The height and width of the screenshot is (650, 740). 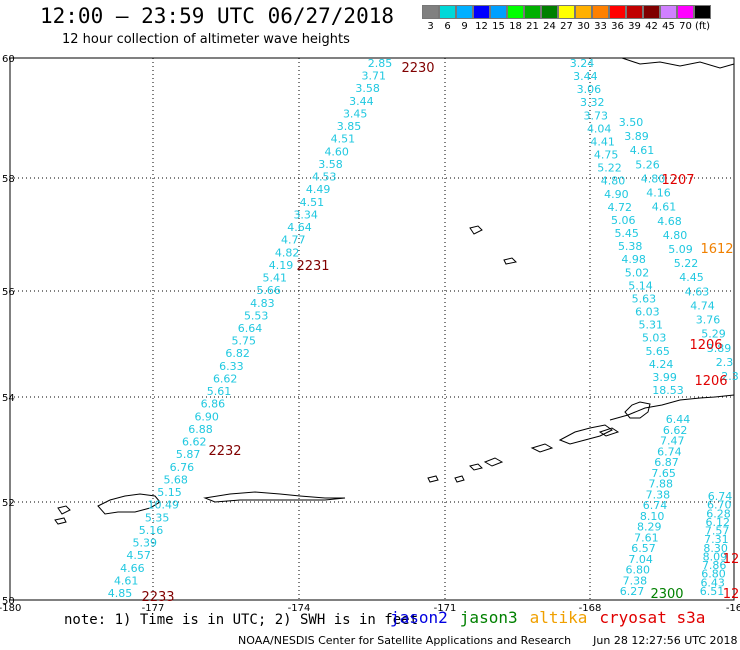 I want to click on longitude-label: -16, so click(x=733, y=608).